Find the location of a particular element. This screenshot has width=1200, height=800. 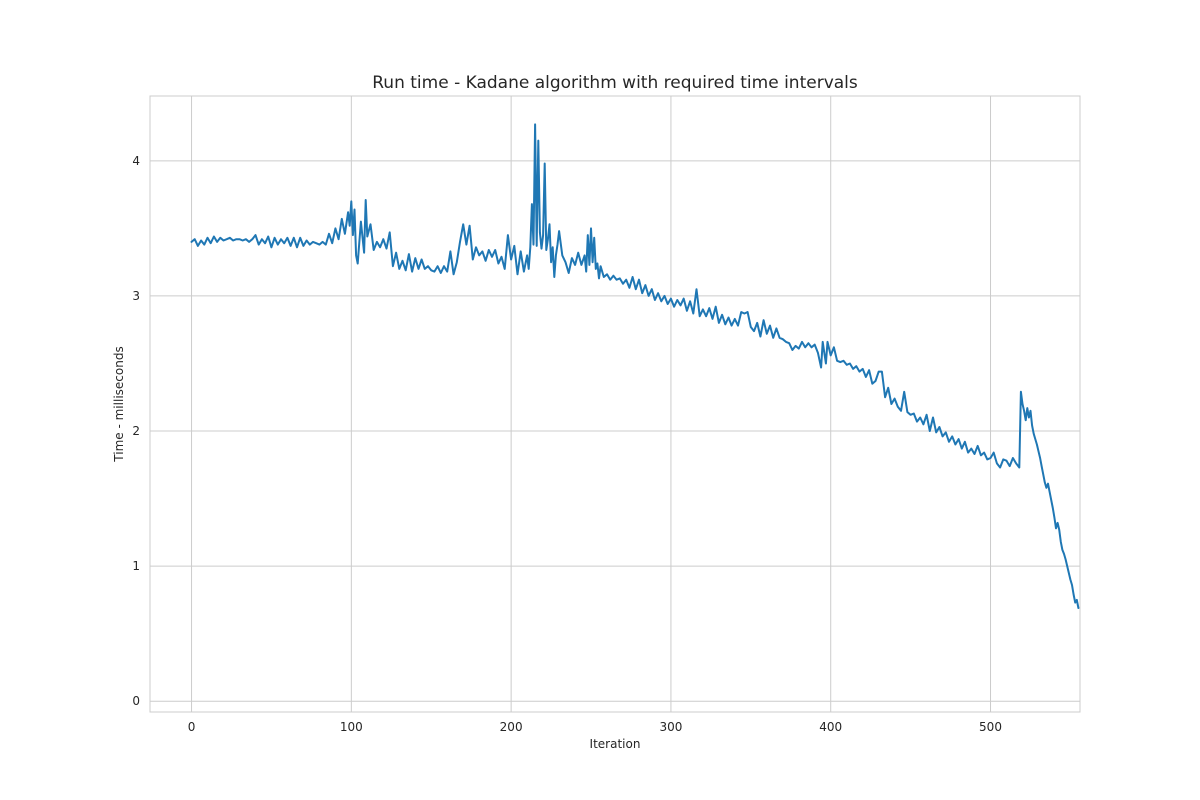

x-axis-ticks: 0 100 200 300 400 500 is located at coordinates (595, 727).